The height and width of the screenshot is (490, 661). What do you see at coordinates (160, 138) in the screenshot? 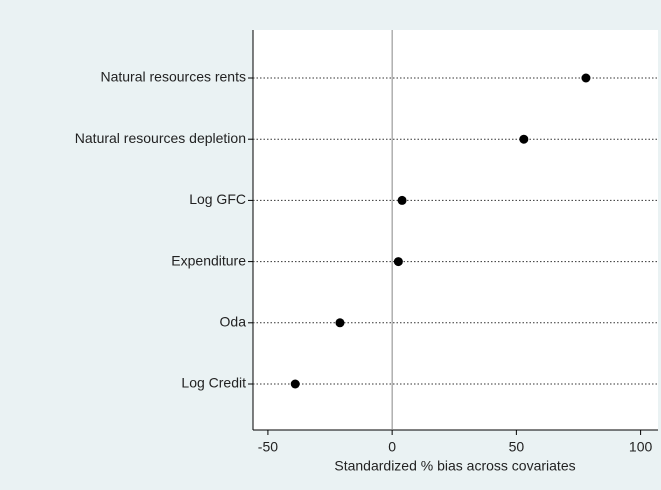
I see `y-tick-label: Natural resources depletion` at bounding box center [160, 138].